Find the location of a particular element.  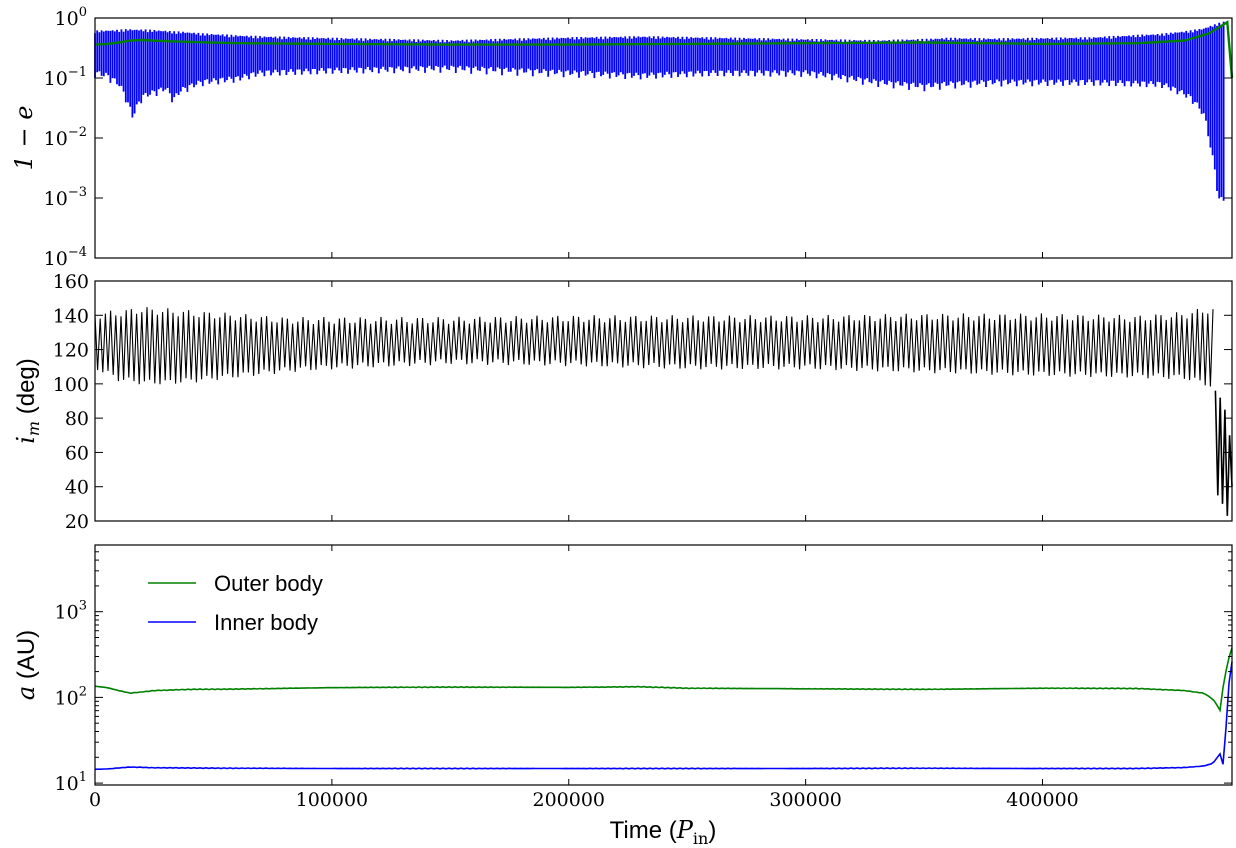

eccentricity-y-axis-title: 1 − e is located at coordinates (24, 138).